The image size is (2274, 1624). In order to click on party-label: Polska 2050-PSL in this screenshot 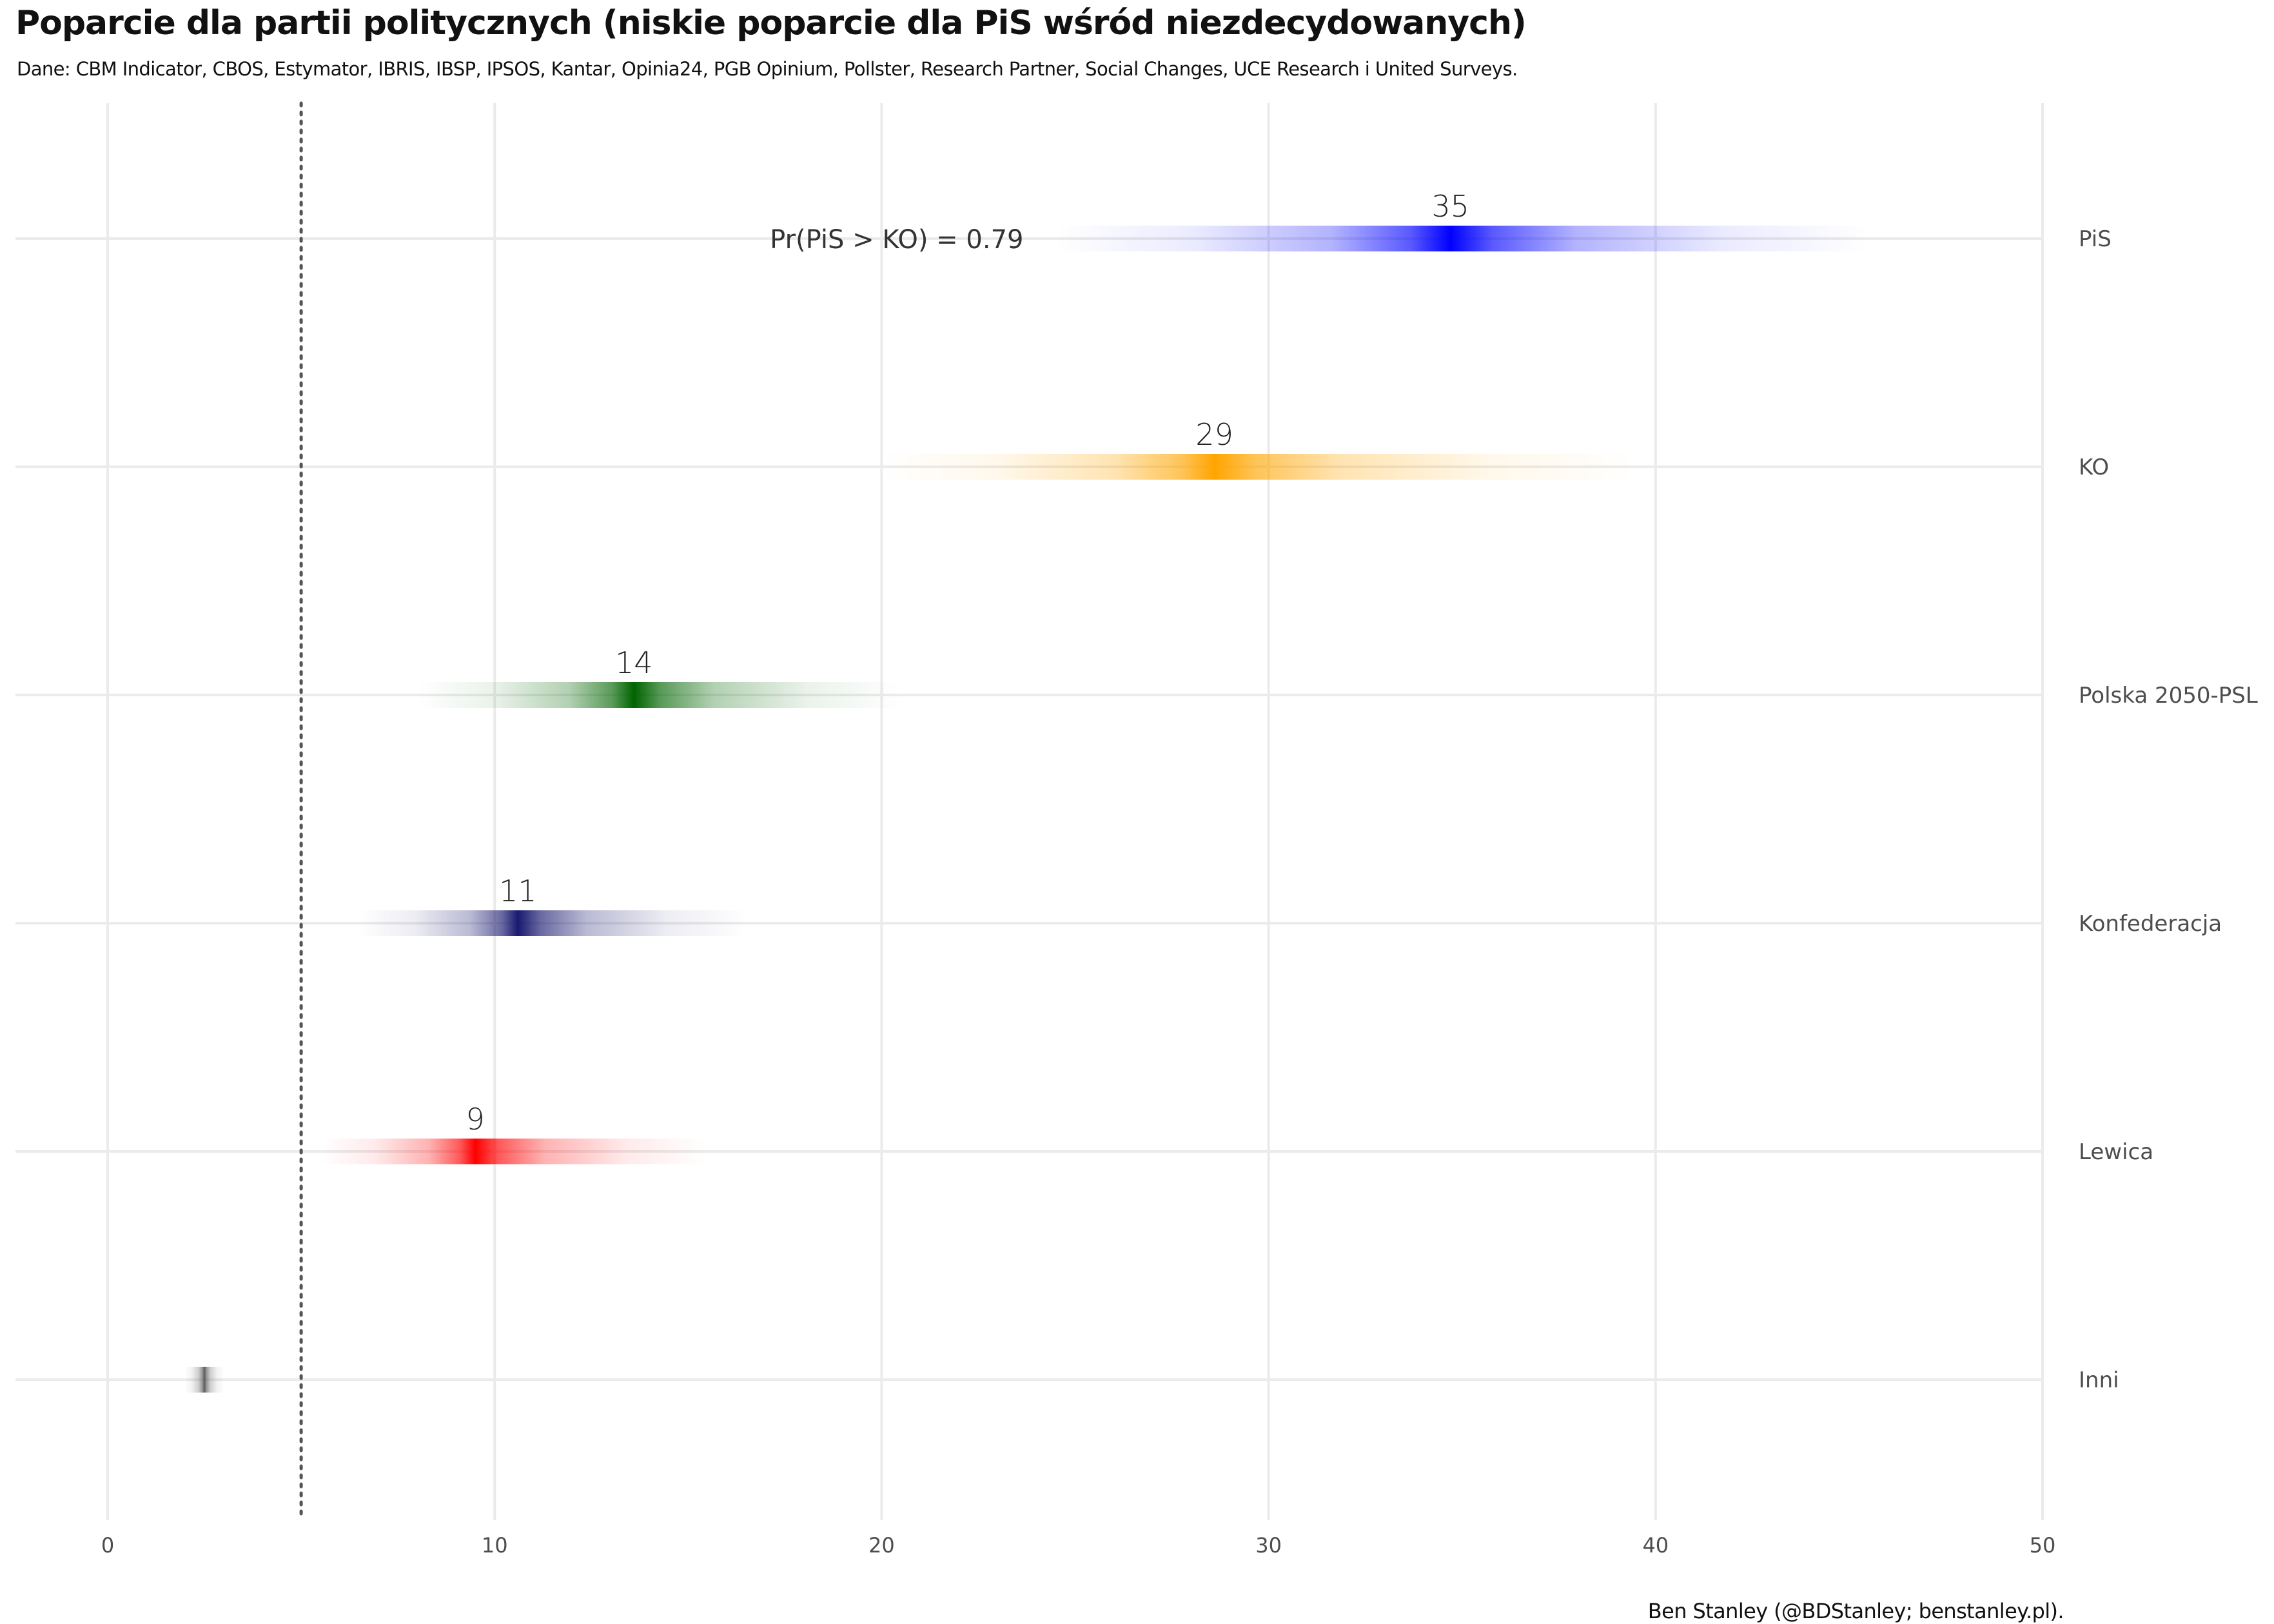, I will do `click(2168, 696)`.